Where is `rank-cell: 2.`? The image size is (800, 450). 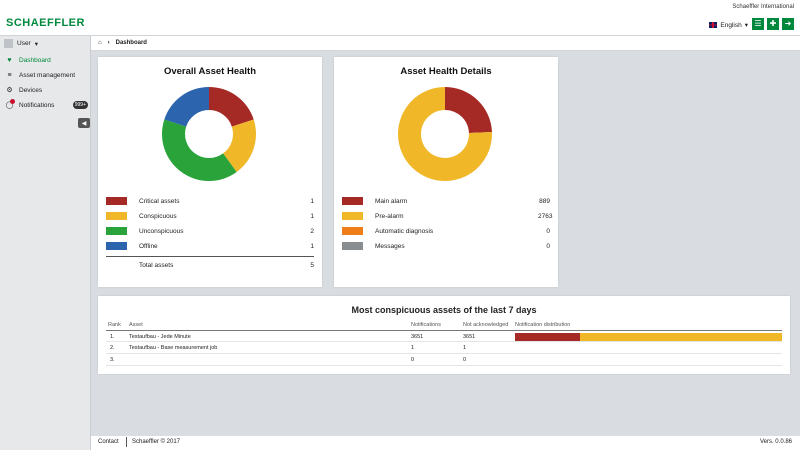 rank-cell: 2. is located at coordinates (112, 348).